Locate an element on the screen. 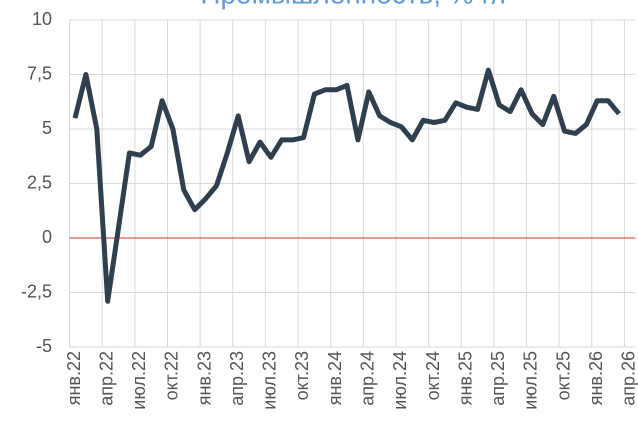 The image size is (638, 427). x-tick-label: апр.23 is located at coordinates (237, 378).